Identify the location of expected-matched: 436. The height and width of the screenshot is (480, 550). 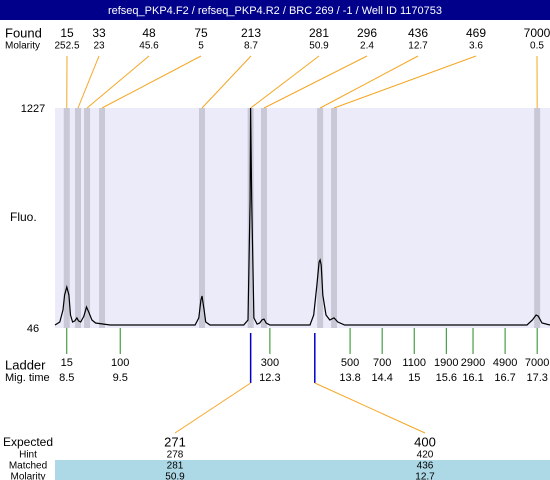
(425, 466).